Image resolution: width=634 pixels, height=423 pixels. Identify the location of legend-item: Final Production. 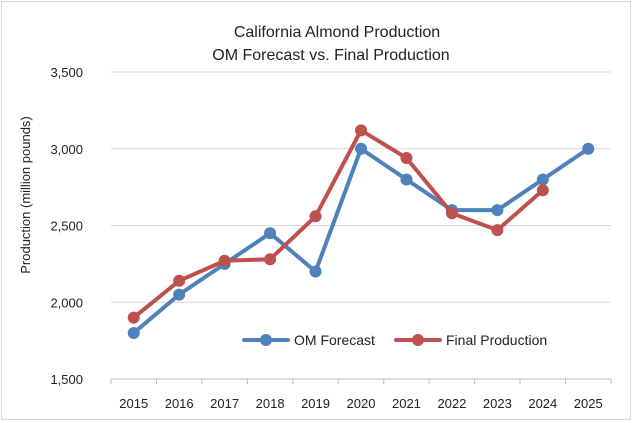
(470, 340).